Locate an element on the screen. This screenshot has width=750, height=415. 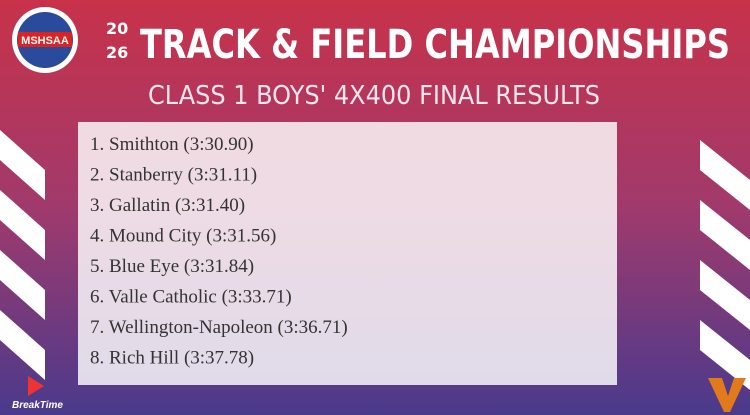
right-stripes is located at coordinates (725, 265).